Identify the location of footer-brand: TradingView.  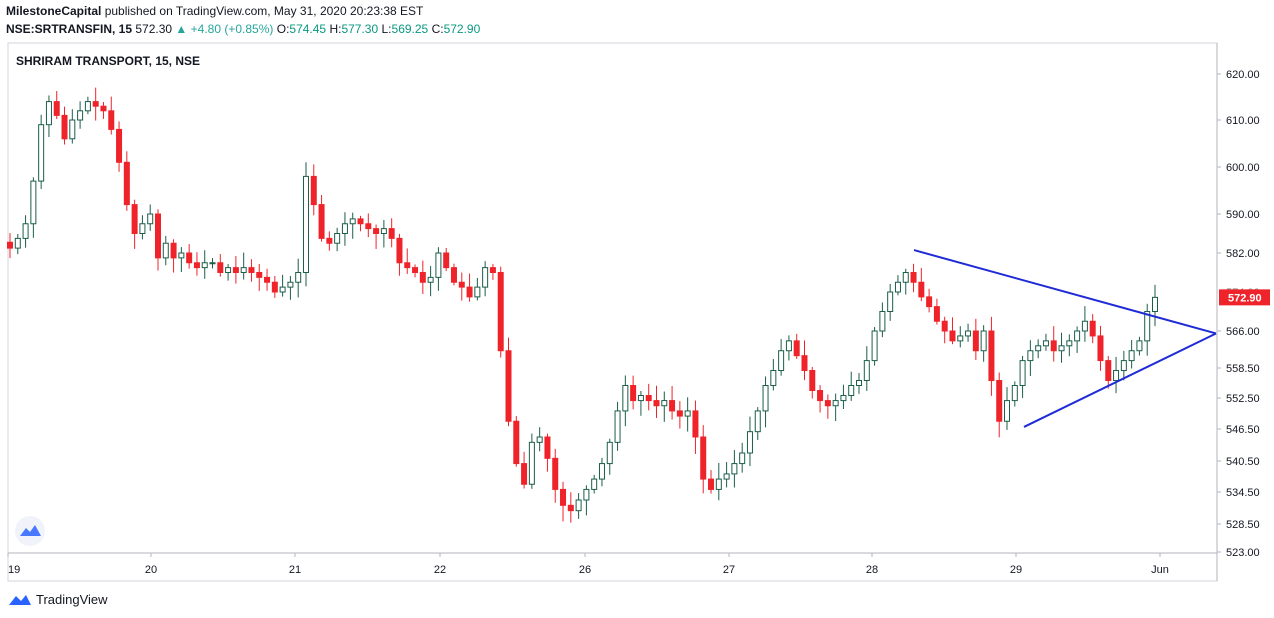
(58, 599).